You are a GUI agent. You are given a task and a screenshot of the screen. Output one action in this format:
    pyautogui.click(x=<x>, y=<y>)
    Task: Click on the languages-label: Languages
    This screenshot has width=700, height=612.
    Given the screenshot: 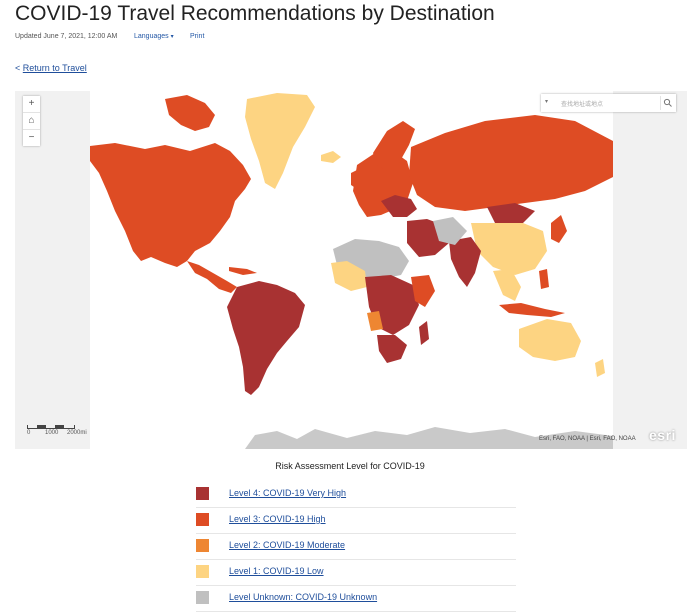 What is the action you would take?
    pyautogui.click(x=151, y=36)
    